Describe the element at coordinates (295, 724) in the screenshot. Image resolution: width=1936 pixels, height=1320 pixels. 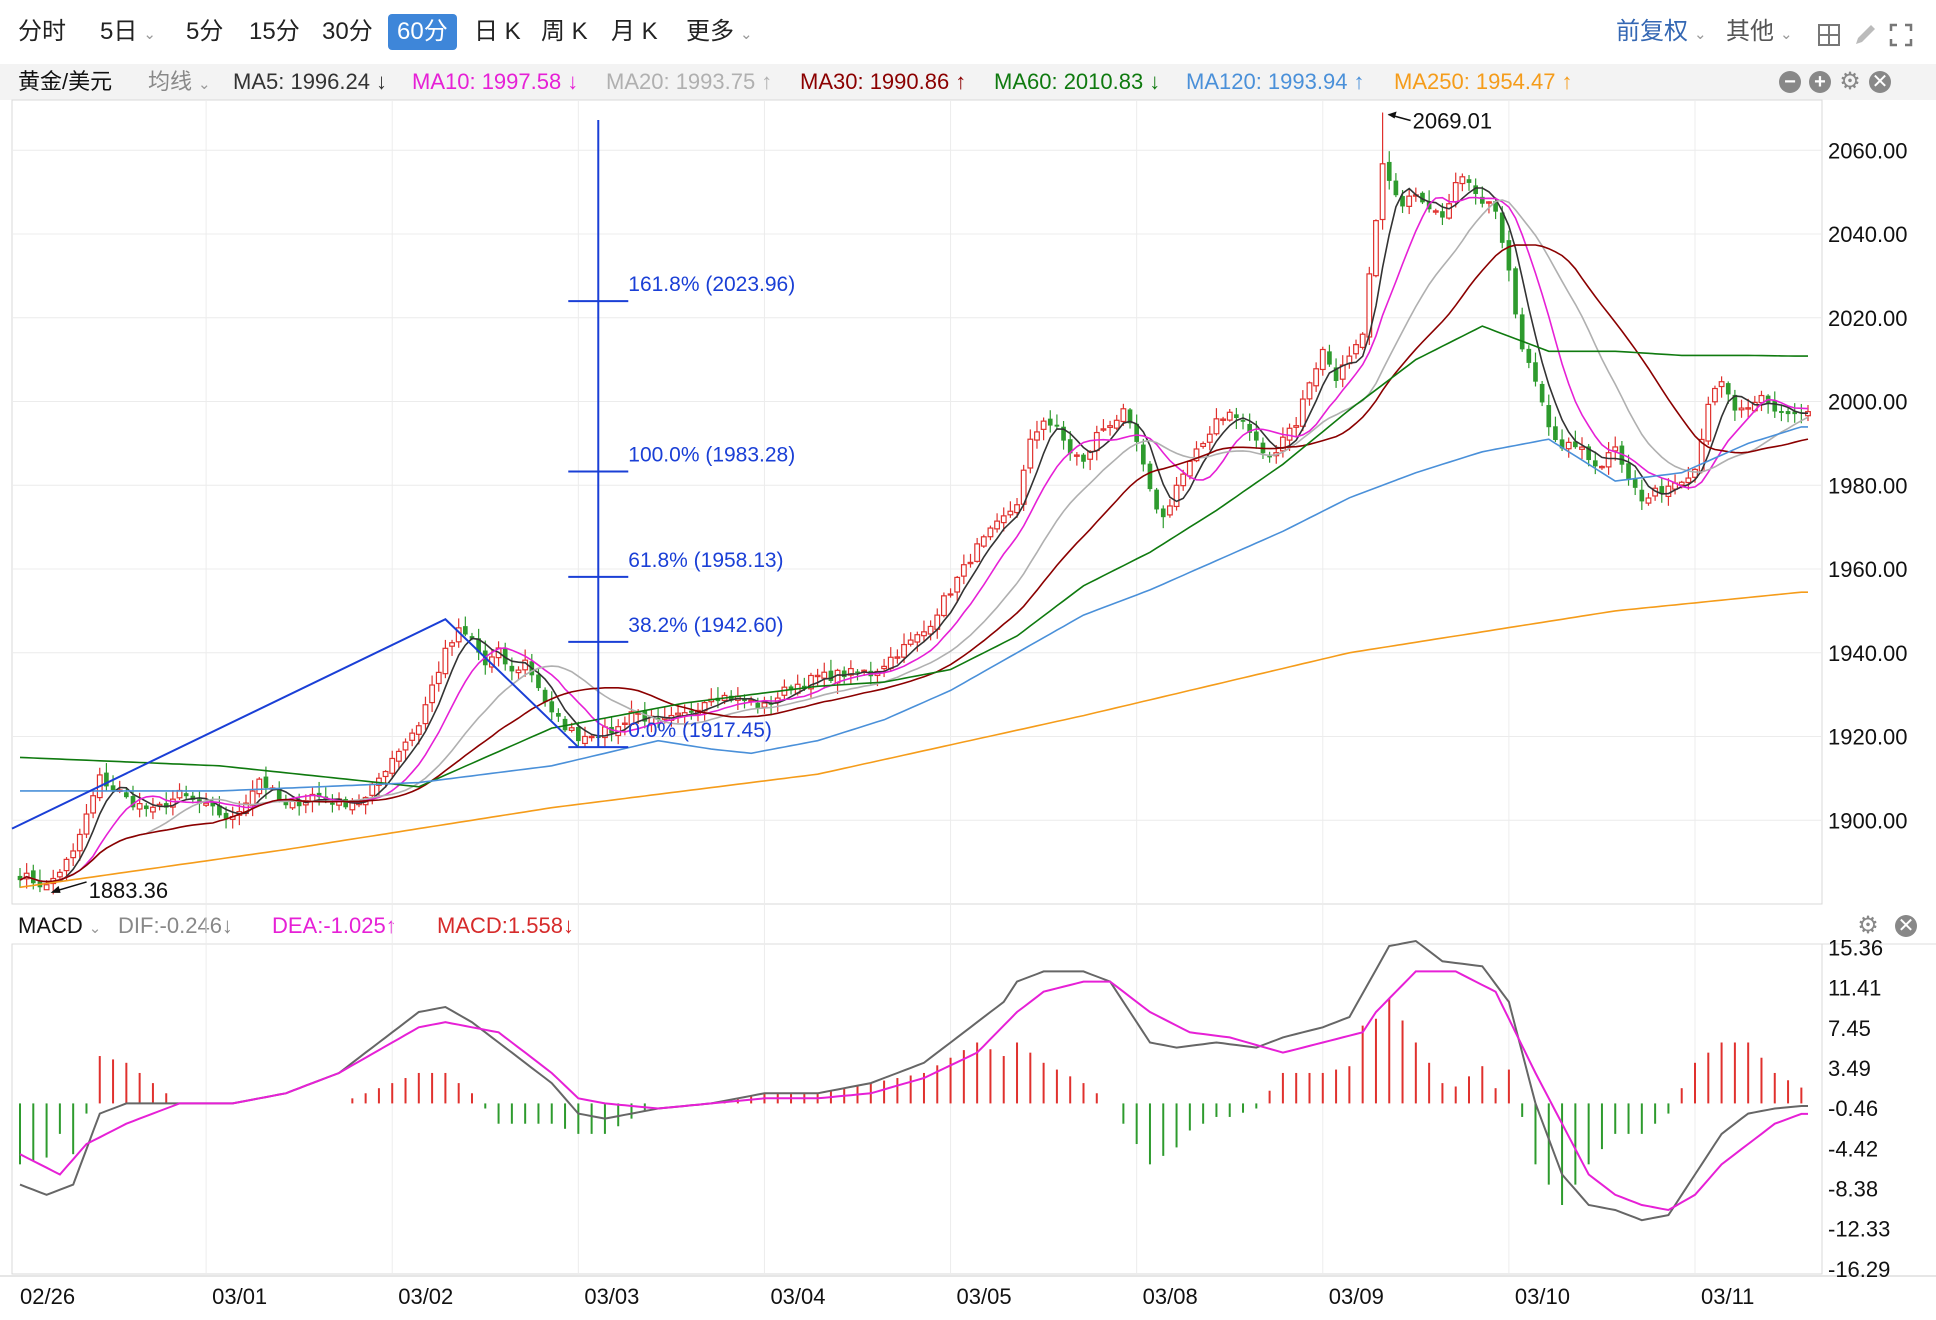
I see `trend-line` at that location.